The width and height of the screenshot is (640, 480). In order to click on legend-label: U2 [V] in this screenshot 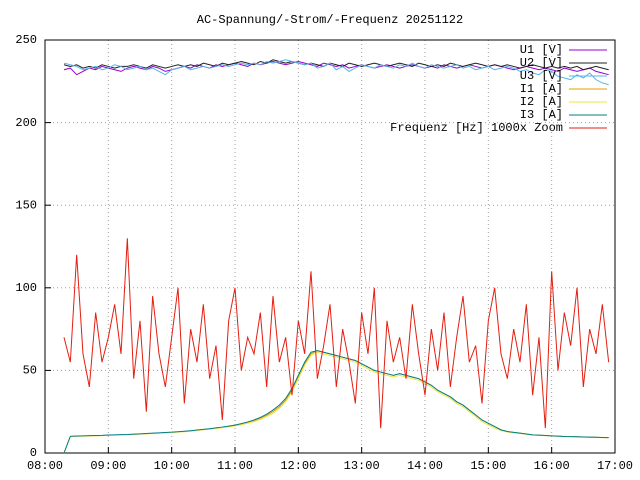, I will do `click(541, 63)`.